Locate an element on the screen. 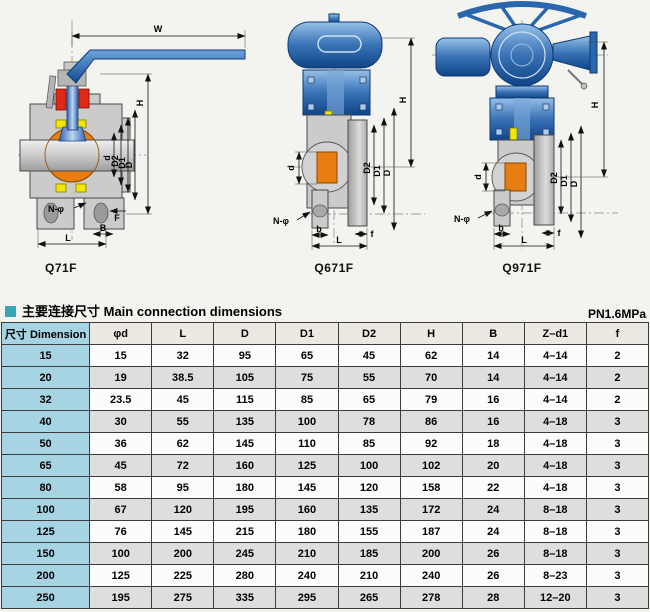 The height and width of the screenshot is (612, 650). lever-knob is located at coordinates (584, 86).